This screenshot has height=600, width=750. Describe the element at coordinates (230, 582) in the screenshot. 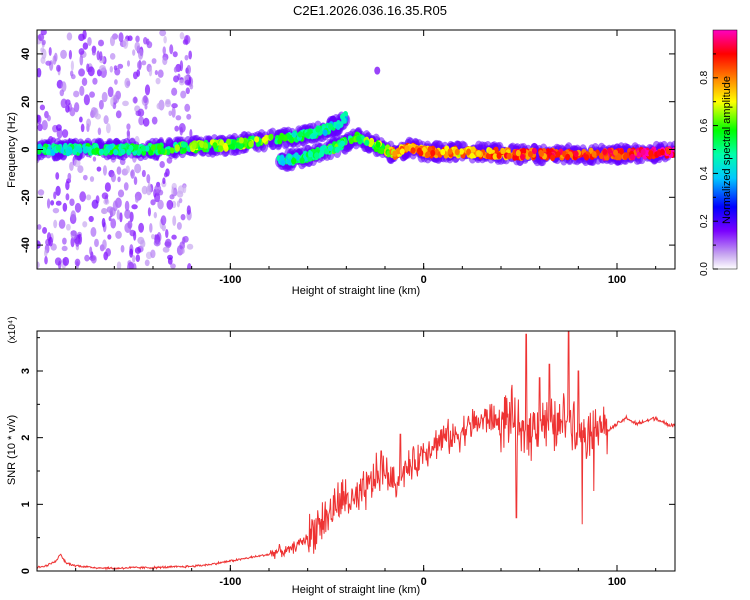

I see `x-tick-label: -100` at that location.